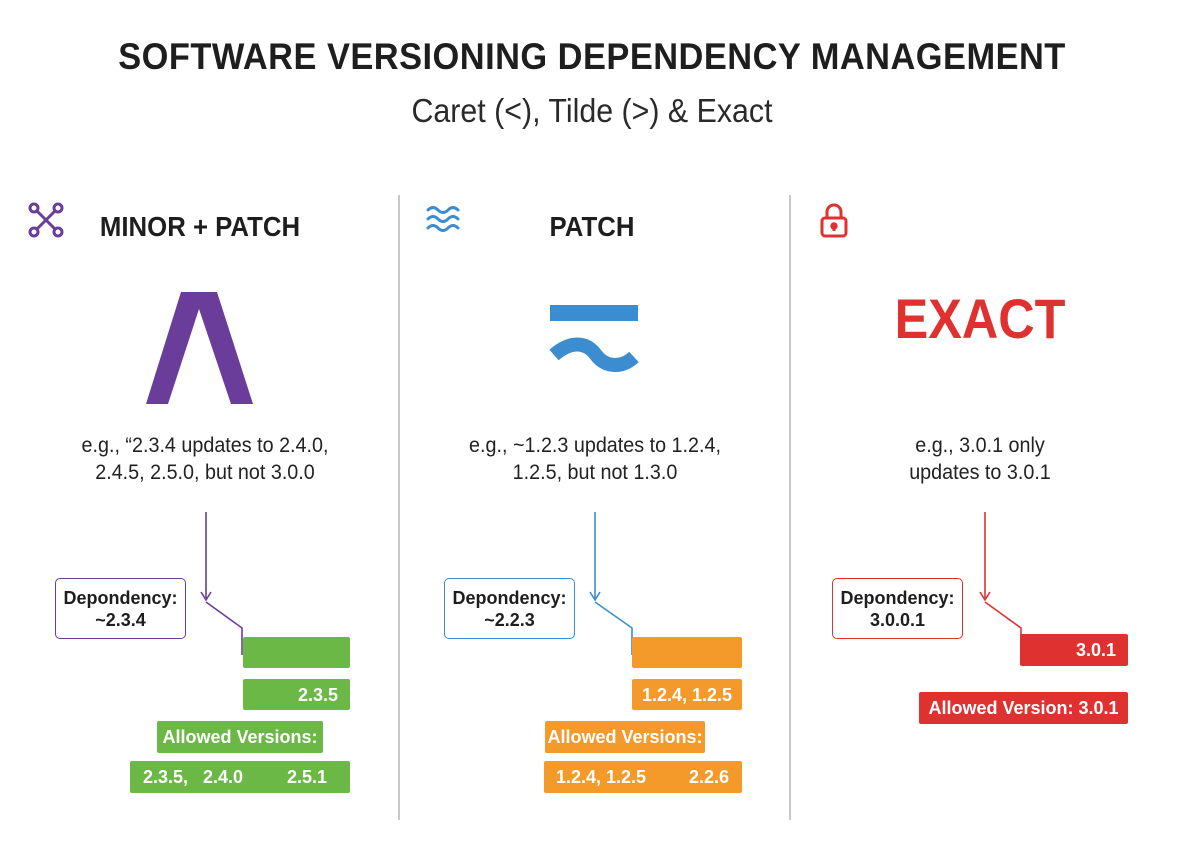 The image size is (1184, 864). Describe the element at coordinates (120, 620) in the screenshot. I see `dependency-value: ~2.3.4` at that location.